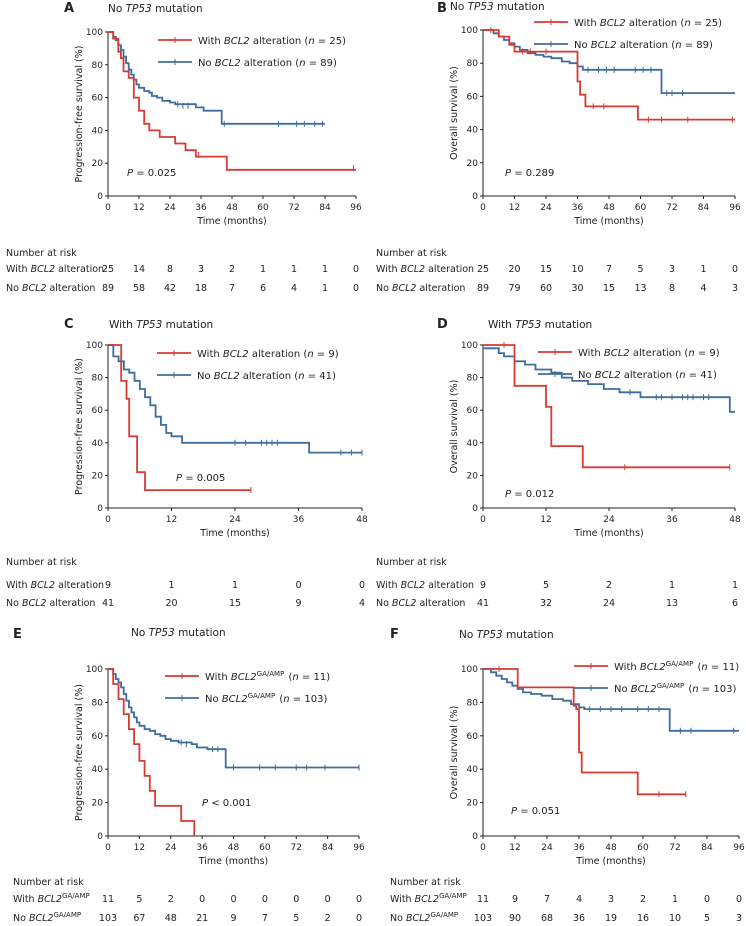  What do you see at coordinates (79, 426) in the screenshot?
I see `y-axis-label: Progression-free survival (%)` at bounding box center [79, 426].